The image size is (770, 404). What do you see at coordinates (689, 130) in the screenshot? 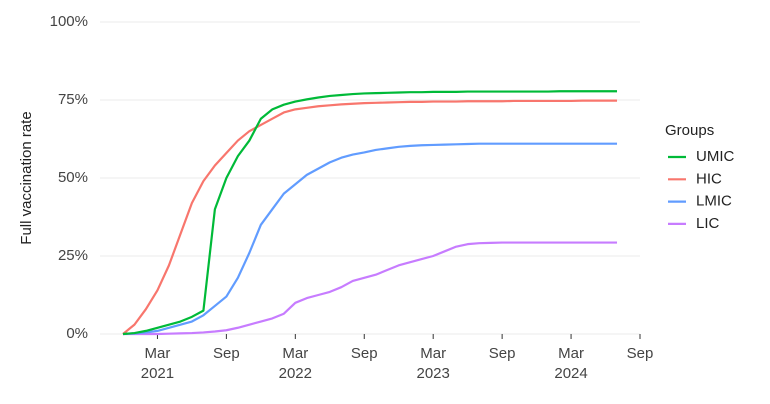
I see `legend-title: Groups` at bounding box center [689, 130].